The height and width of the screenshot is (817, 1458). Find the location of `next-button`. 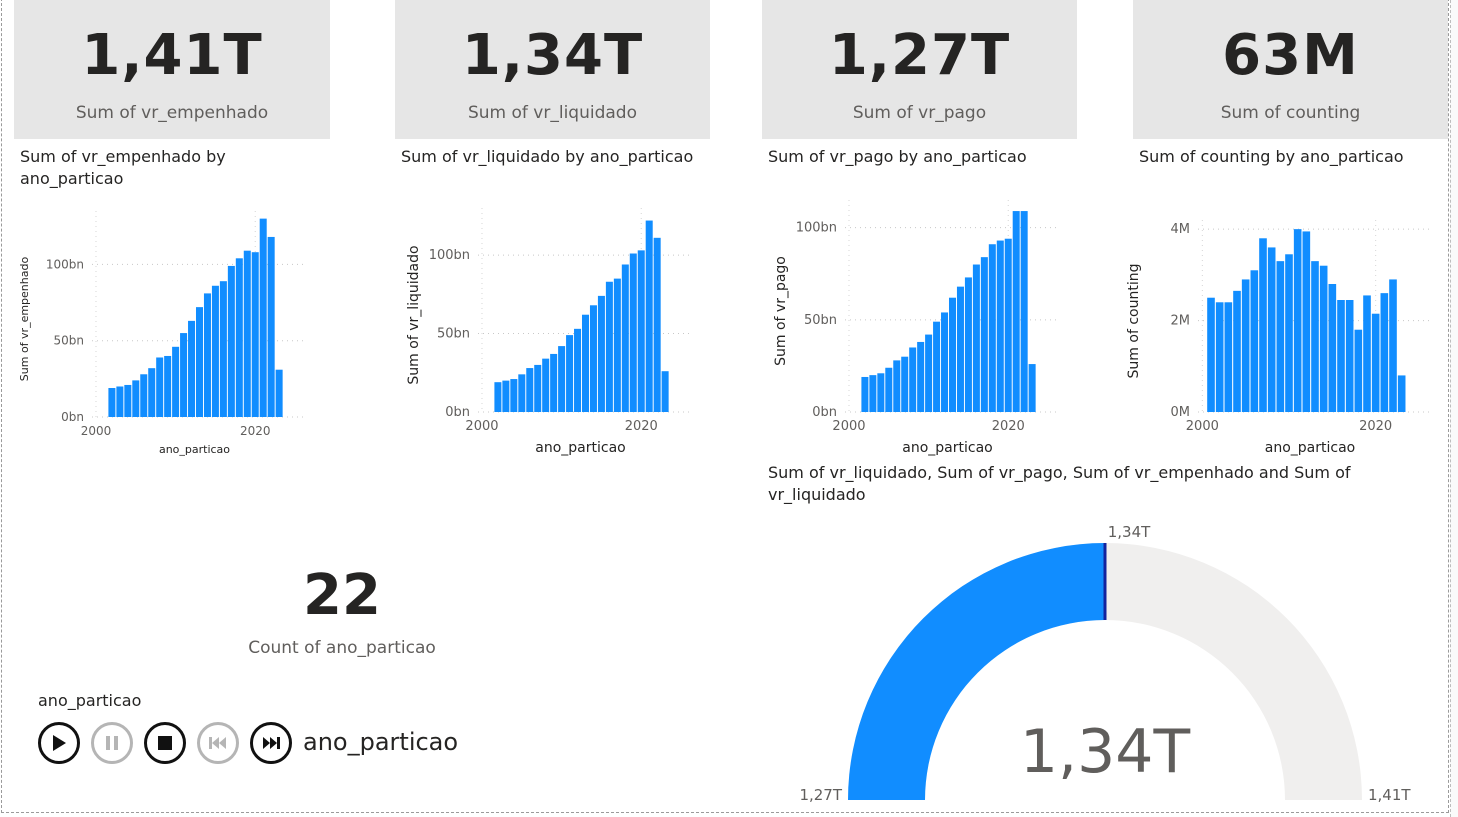

next-button is located at coordinates (271, 743).